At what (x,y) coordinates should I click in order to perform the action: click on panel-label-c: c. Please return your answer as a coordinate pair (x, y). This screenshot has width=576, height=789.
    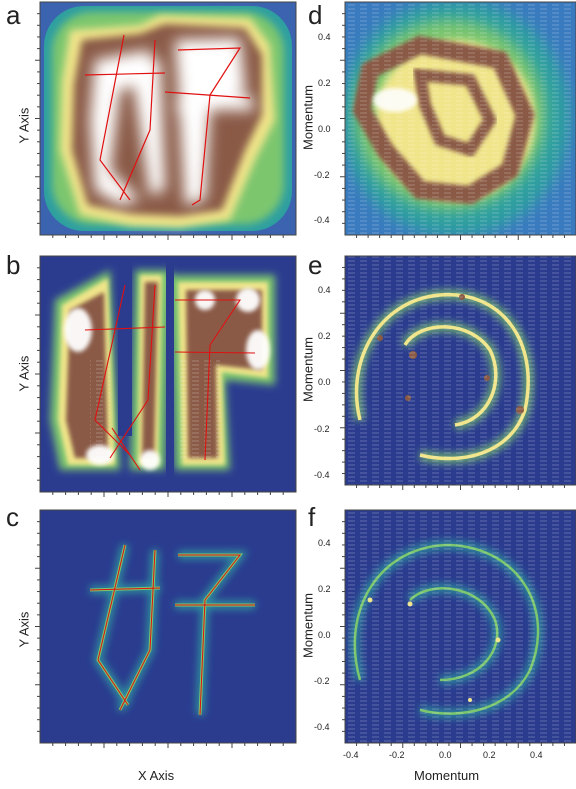
    Looking at the image, I should click on (12, 517).